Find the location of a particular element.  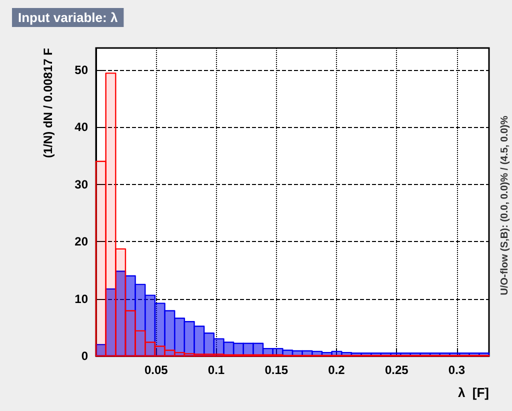

x-axis-title: λ [F] is located at coordinates (473, 392).